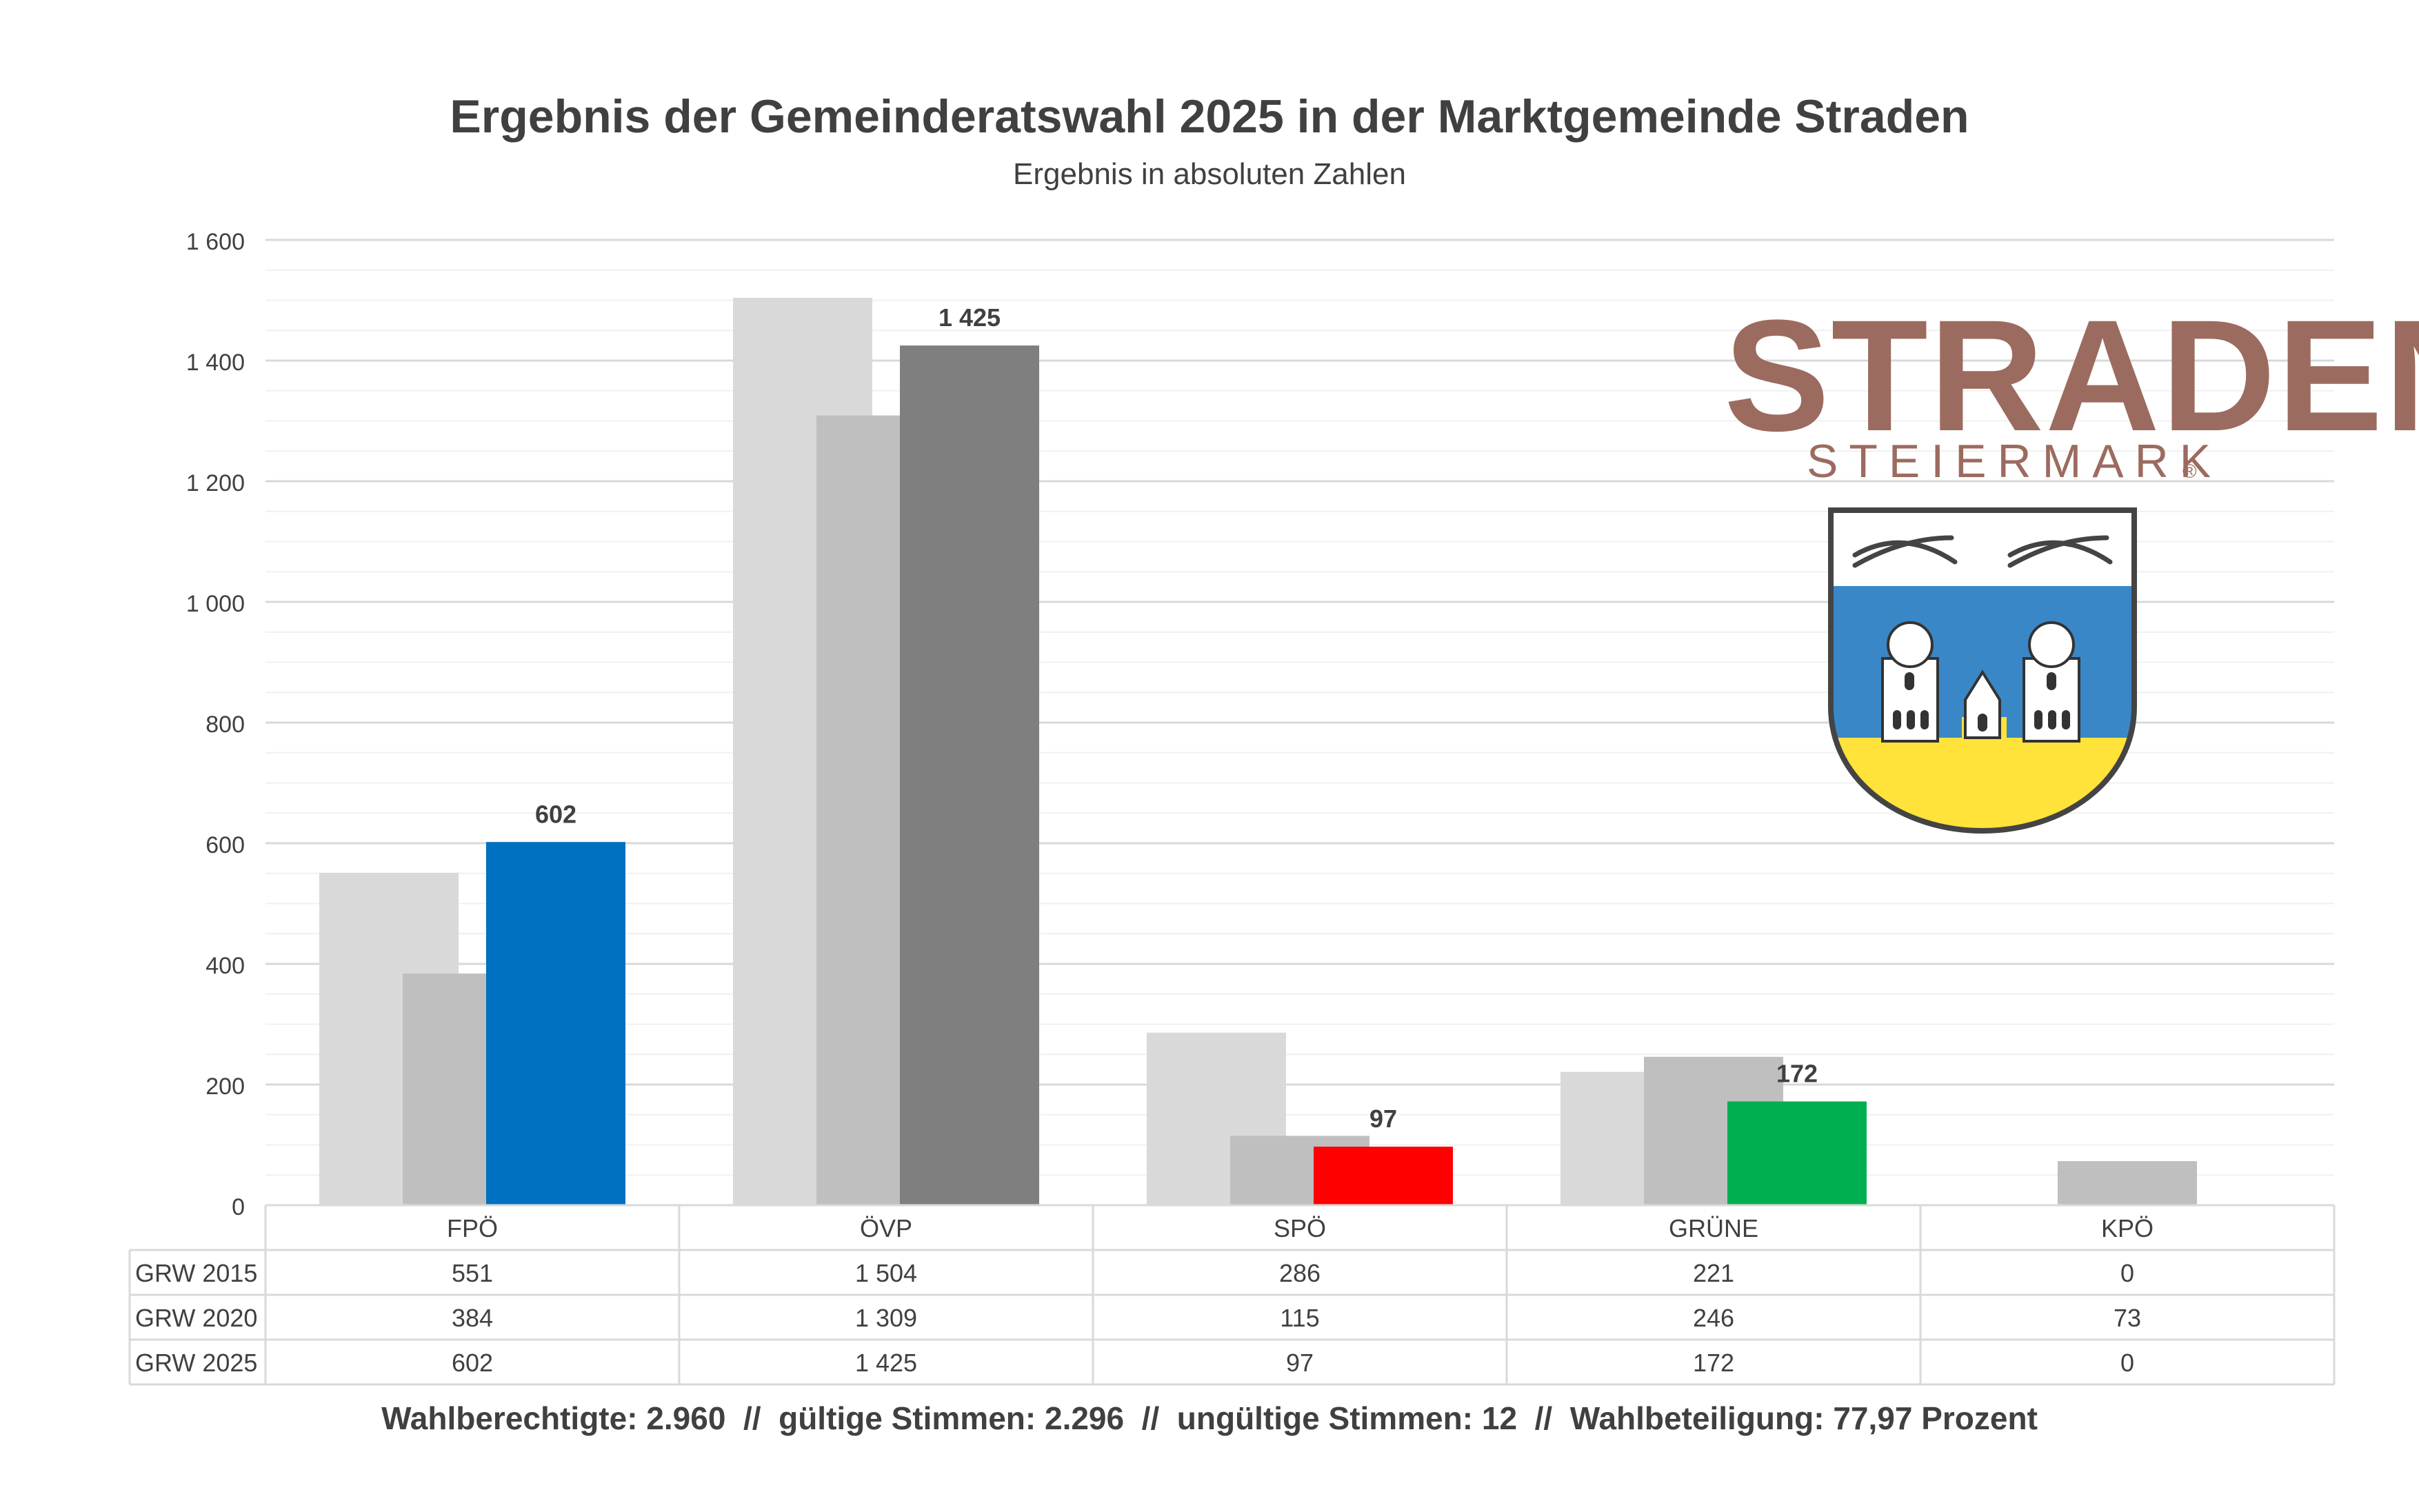 This screenshot has width=2419, height=1512. I want to click on data-label: 97, so click(1383, 1119).